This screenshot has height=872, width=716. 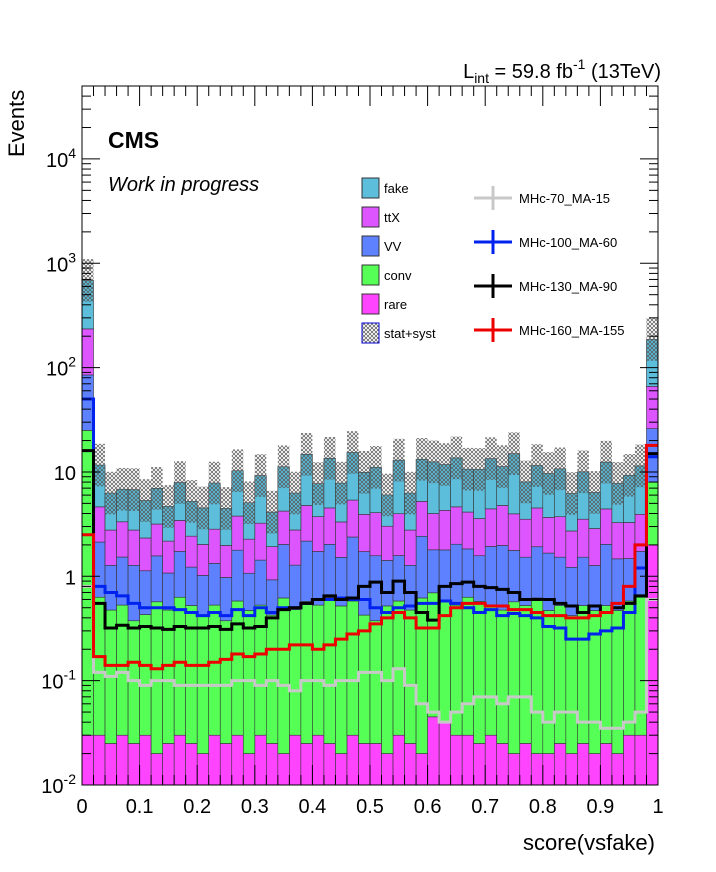 I want to click on legend-label-VV: VV, so click(x=393, y=246).